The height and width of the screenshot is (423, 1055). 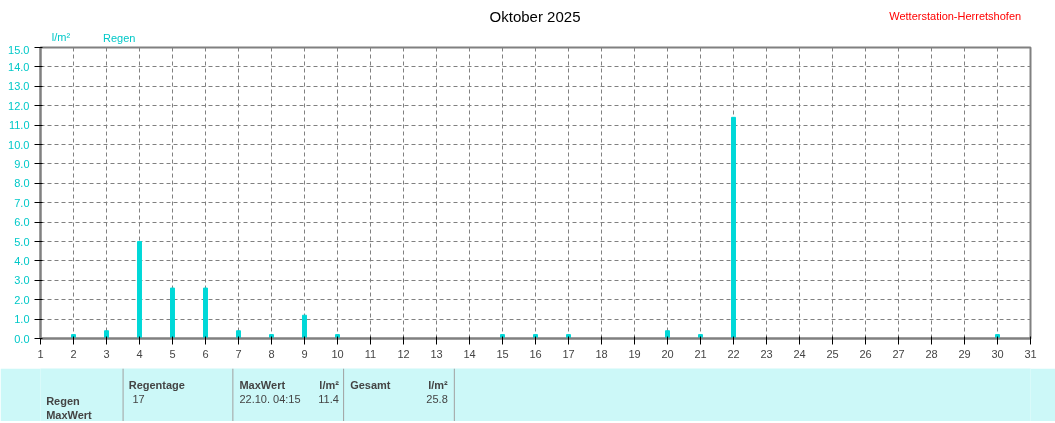 I want to click on text: 11.4, so click(x=328, y=398).